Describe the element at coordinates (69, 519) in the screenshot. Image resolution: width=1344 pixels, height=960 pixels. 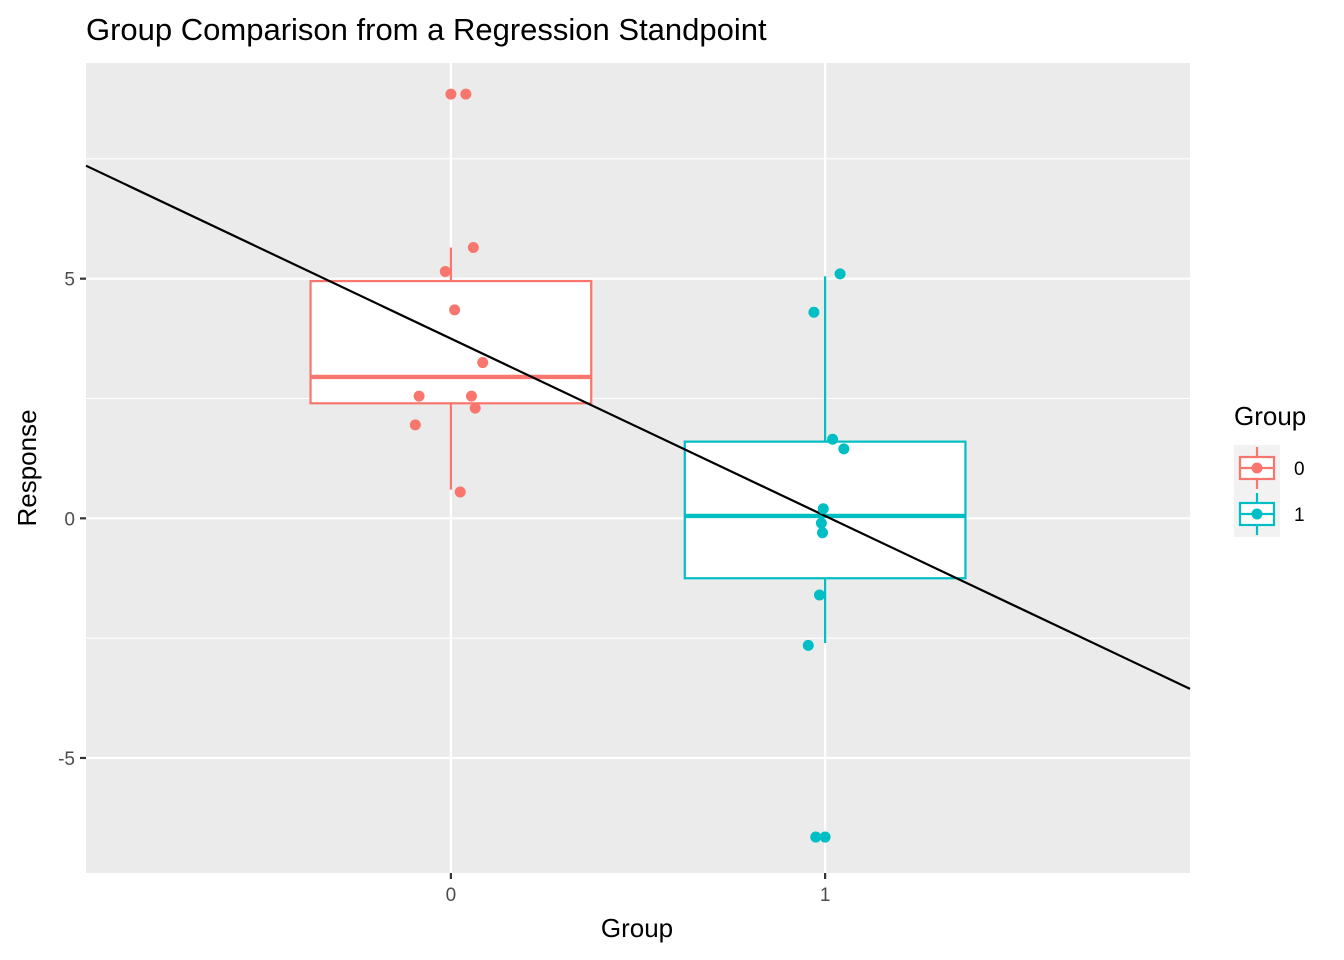
I see `y-tick-label: 0` at that location.